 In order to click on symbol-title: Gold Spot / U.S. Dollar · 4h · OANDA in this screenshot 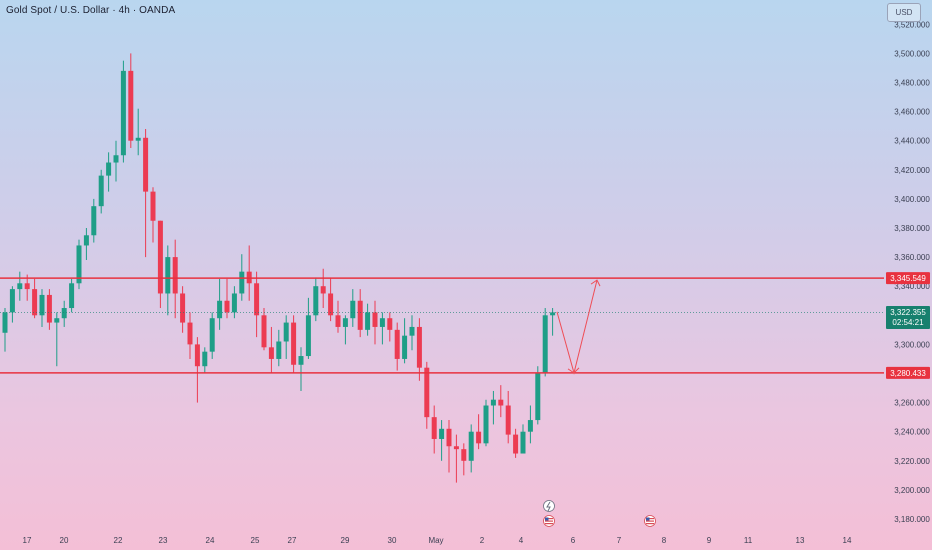, I will do `click(91, 10)`.